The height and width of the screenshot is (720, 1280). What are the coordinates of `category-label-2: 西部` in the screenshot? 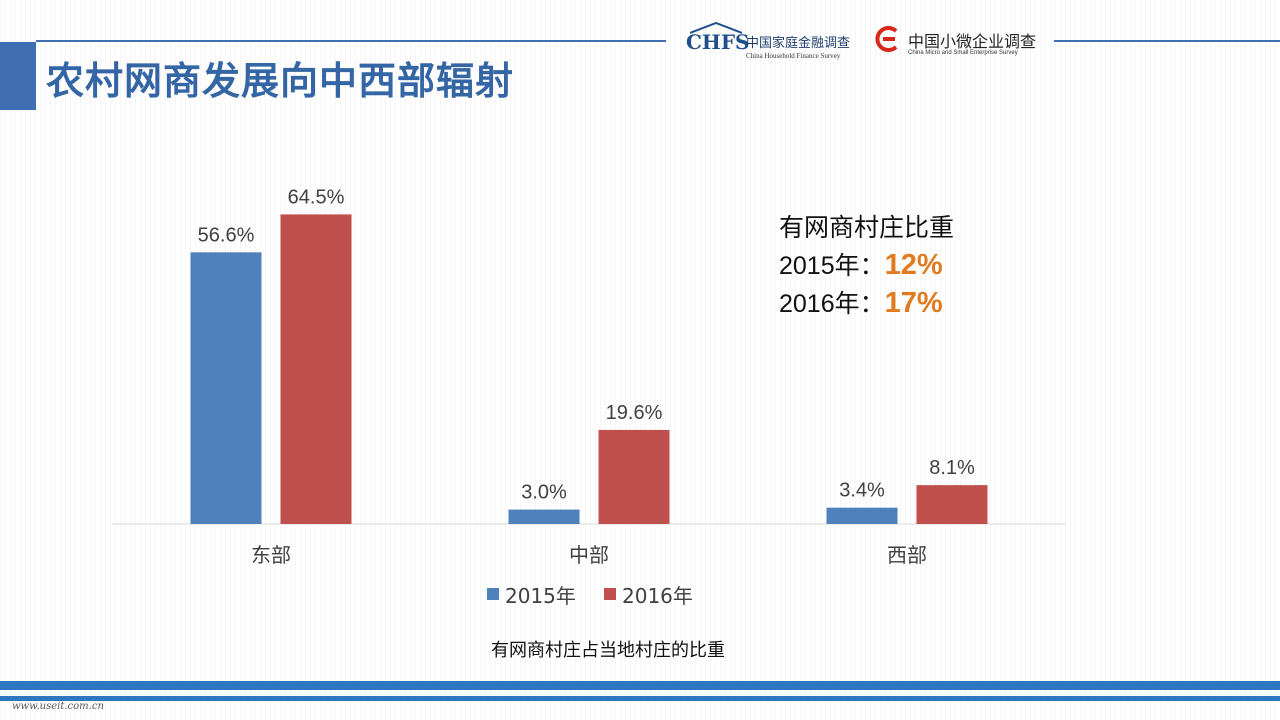 It's located at (907, 555).